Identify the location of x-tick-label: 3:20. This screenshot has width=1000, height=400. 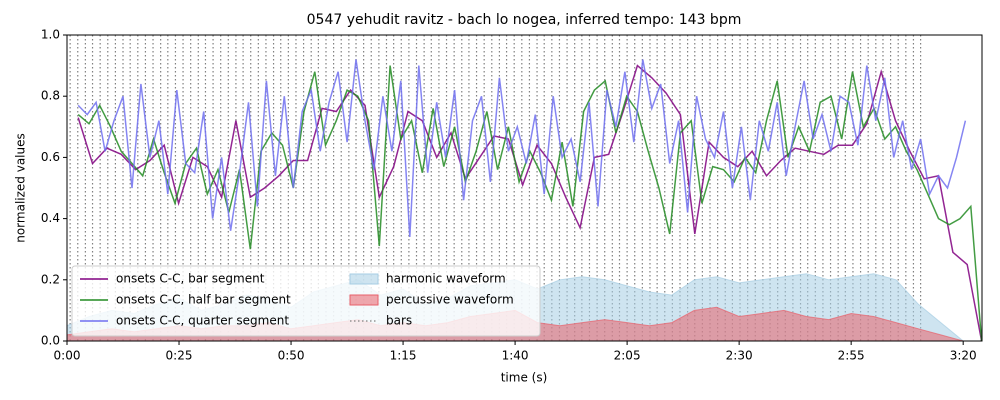
(963, 356).